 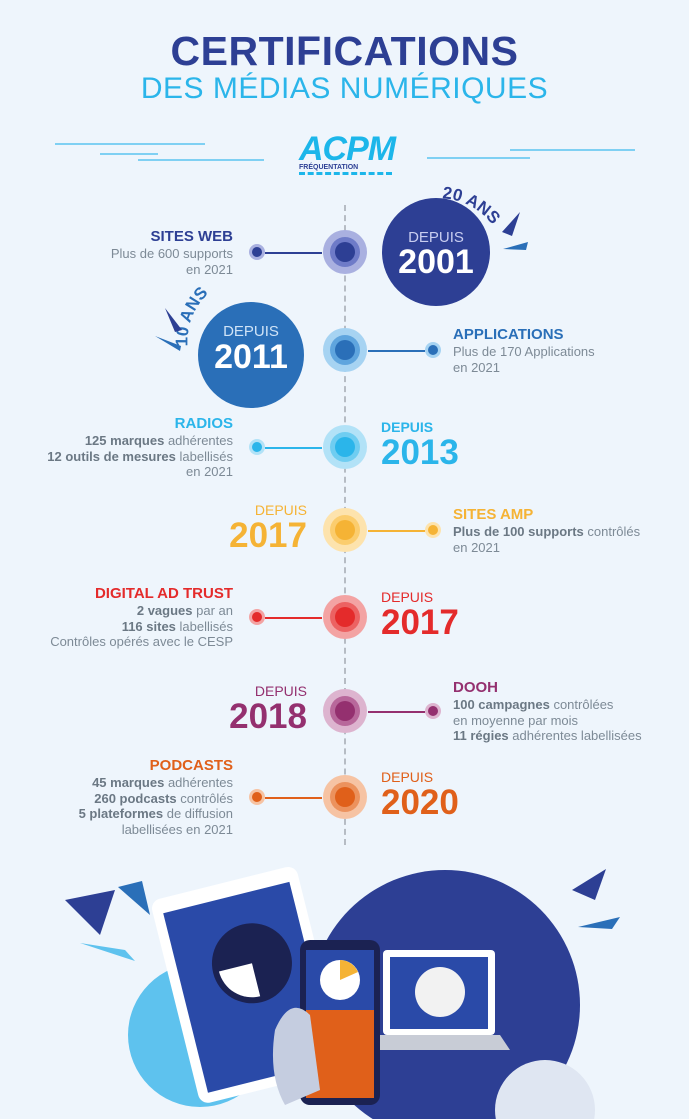 What do you see at coordinates (118, 642) in the screenshot?
I see `description-line: Contrôles opérés avec le CESP` at bounding box center [118, 642].